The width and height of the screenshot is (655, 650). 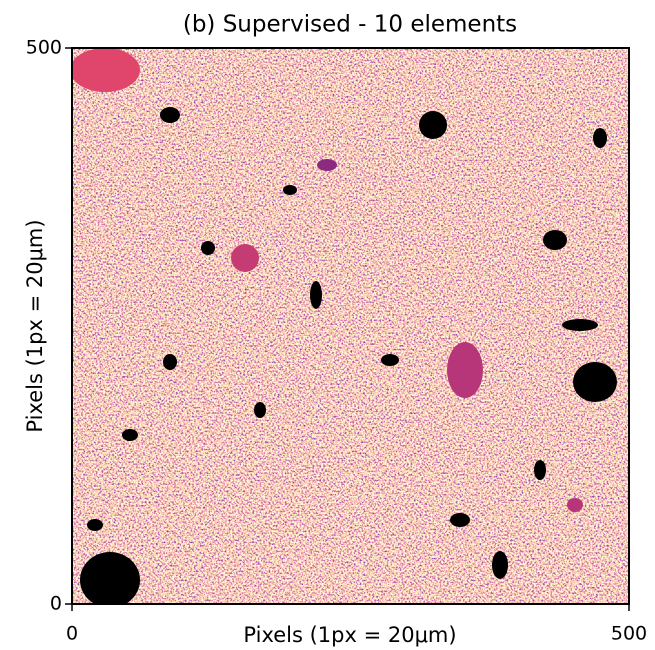 I want to click on x-tick-label: 0, so click(x=72, y=634).